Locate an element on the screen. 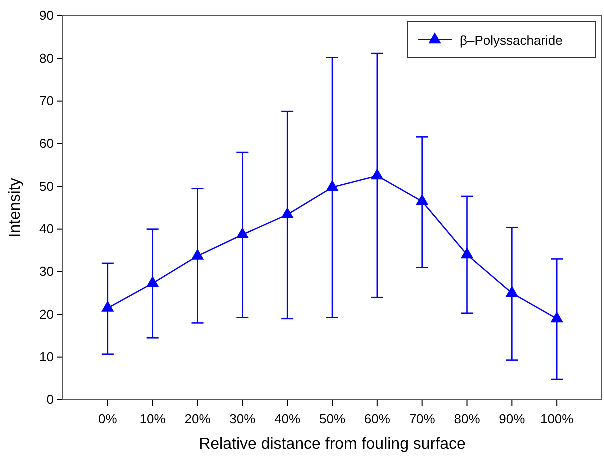 The height and width of the screenshot is (461, 604). y-tick-label: 40 is located at coordinates (47, 228).